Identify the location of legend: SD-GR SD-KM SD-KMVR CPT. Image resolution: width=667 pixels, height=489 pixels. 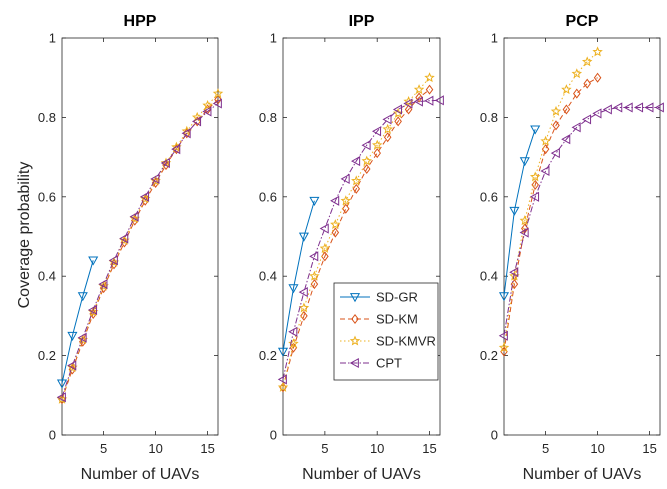
(386, 331).